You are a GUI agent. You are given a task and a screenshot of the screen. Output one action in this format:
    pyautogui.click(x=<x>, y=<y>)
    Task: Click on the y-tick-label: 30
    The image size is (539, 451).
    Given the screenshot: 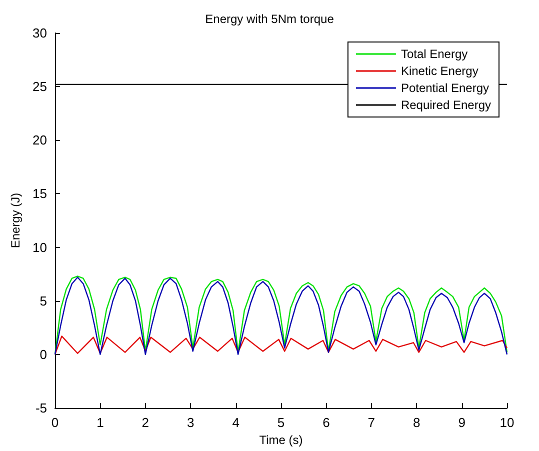 What is the action you would take?
    pyautogui.click(x=39, y=33)
    